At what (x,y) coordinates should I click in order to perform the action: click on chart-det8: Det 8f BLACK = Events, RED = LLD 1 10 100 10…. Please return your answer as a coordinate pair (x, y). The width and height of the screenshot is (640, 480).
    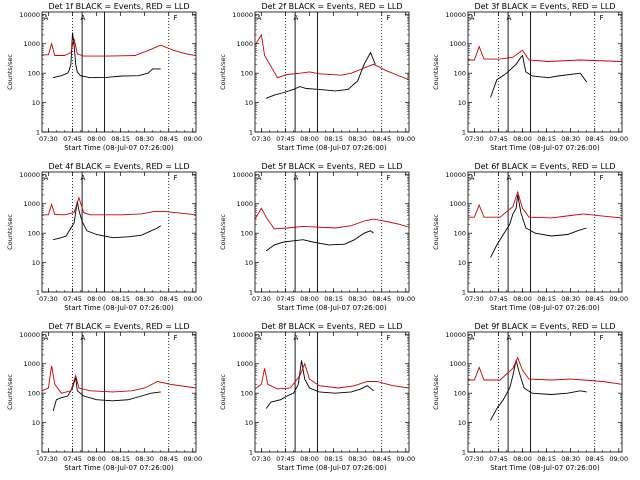
    Looking at the image, I should click on (317, 397).